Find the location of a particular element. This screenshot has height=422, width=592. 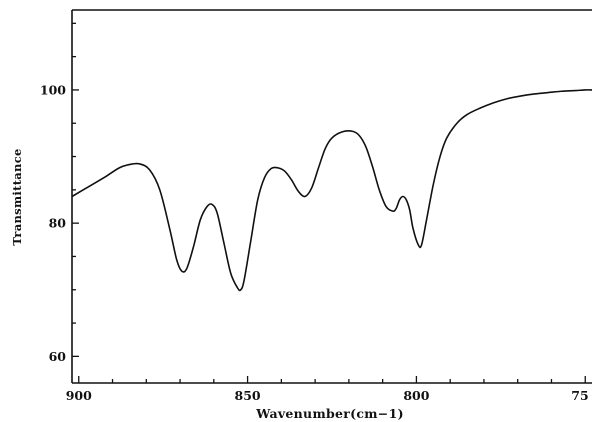

y-tick-labels: 60 80 100 is located at coordinates (53, 222).